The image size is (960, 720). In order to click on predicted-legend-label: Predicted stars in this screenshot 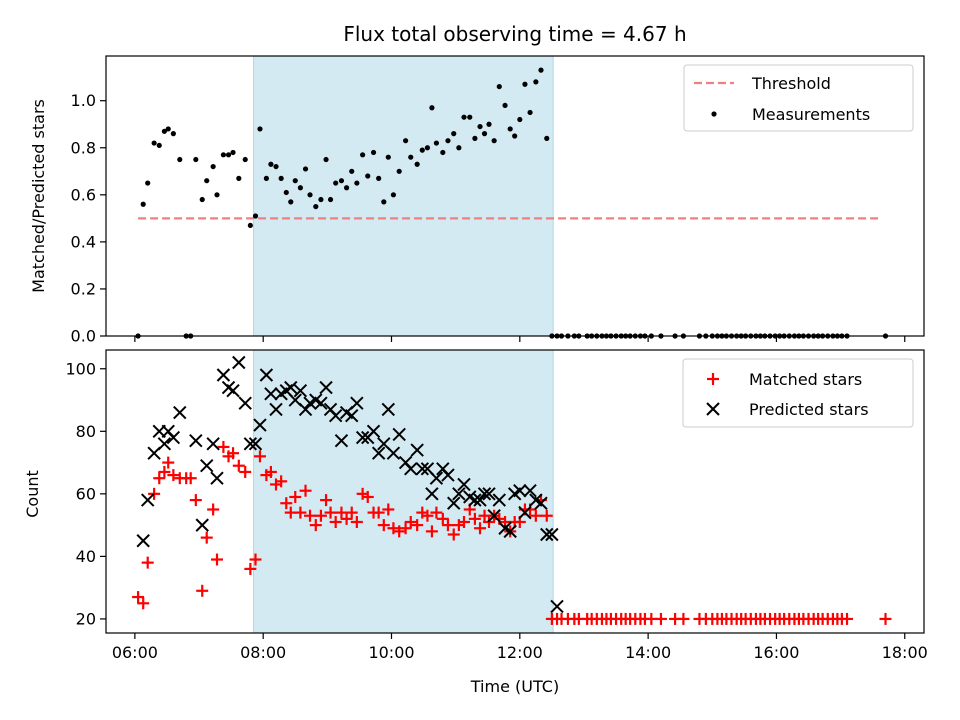, I will do `click(809, 409)`.